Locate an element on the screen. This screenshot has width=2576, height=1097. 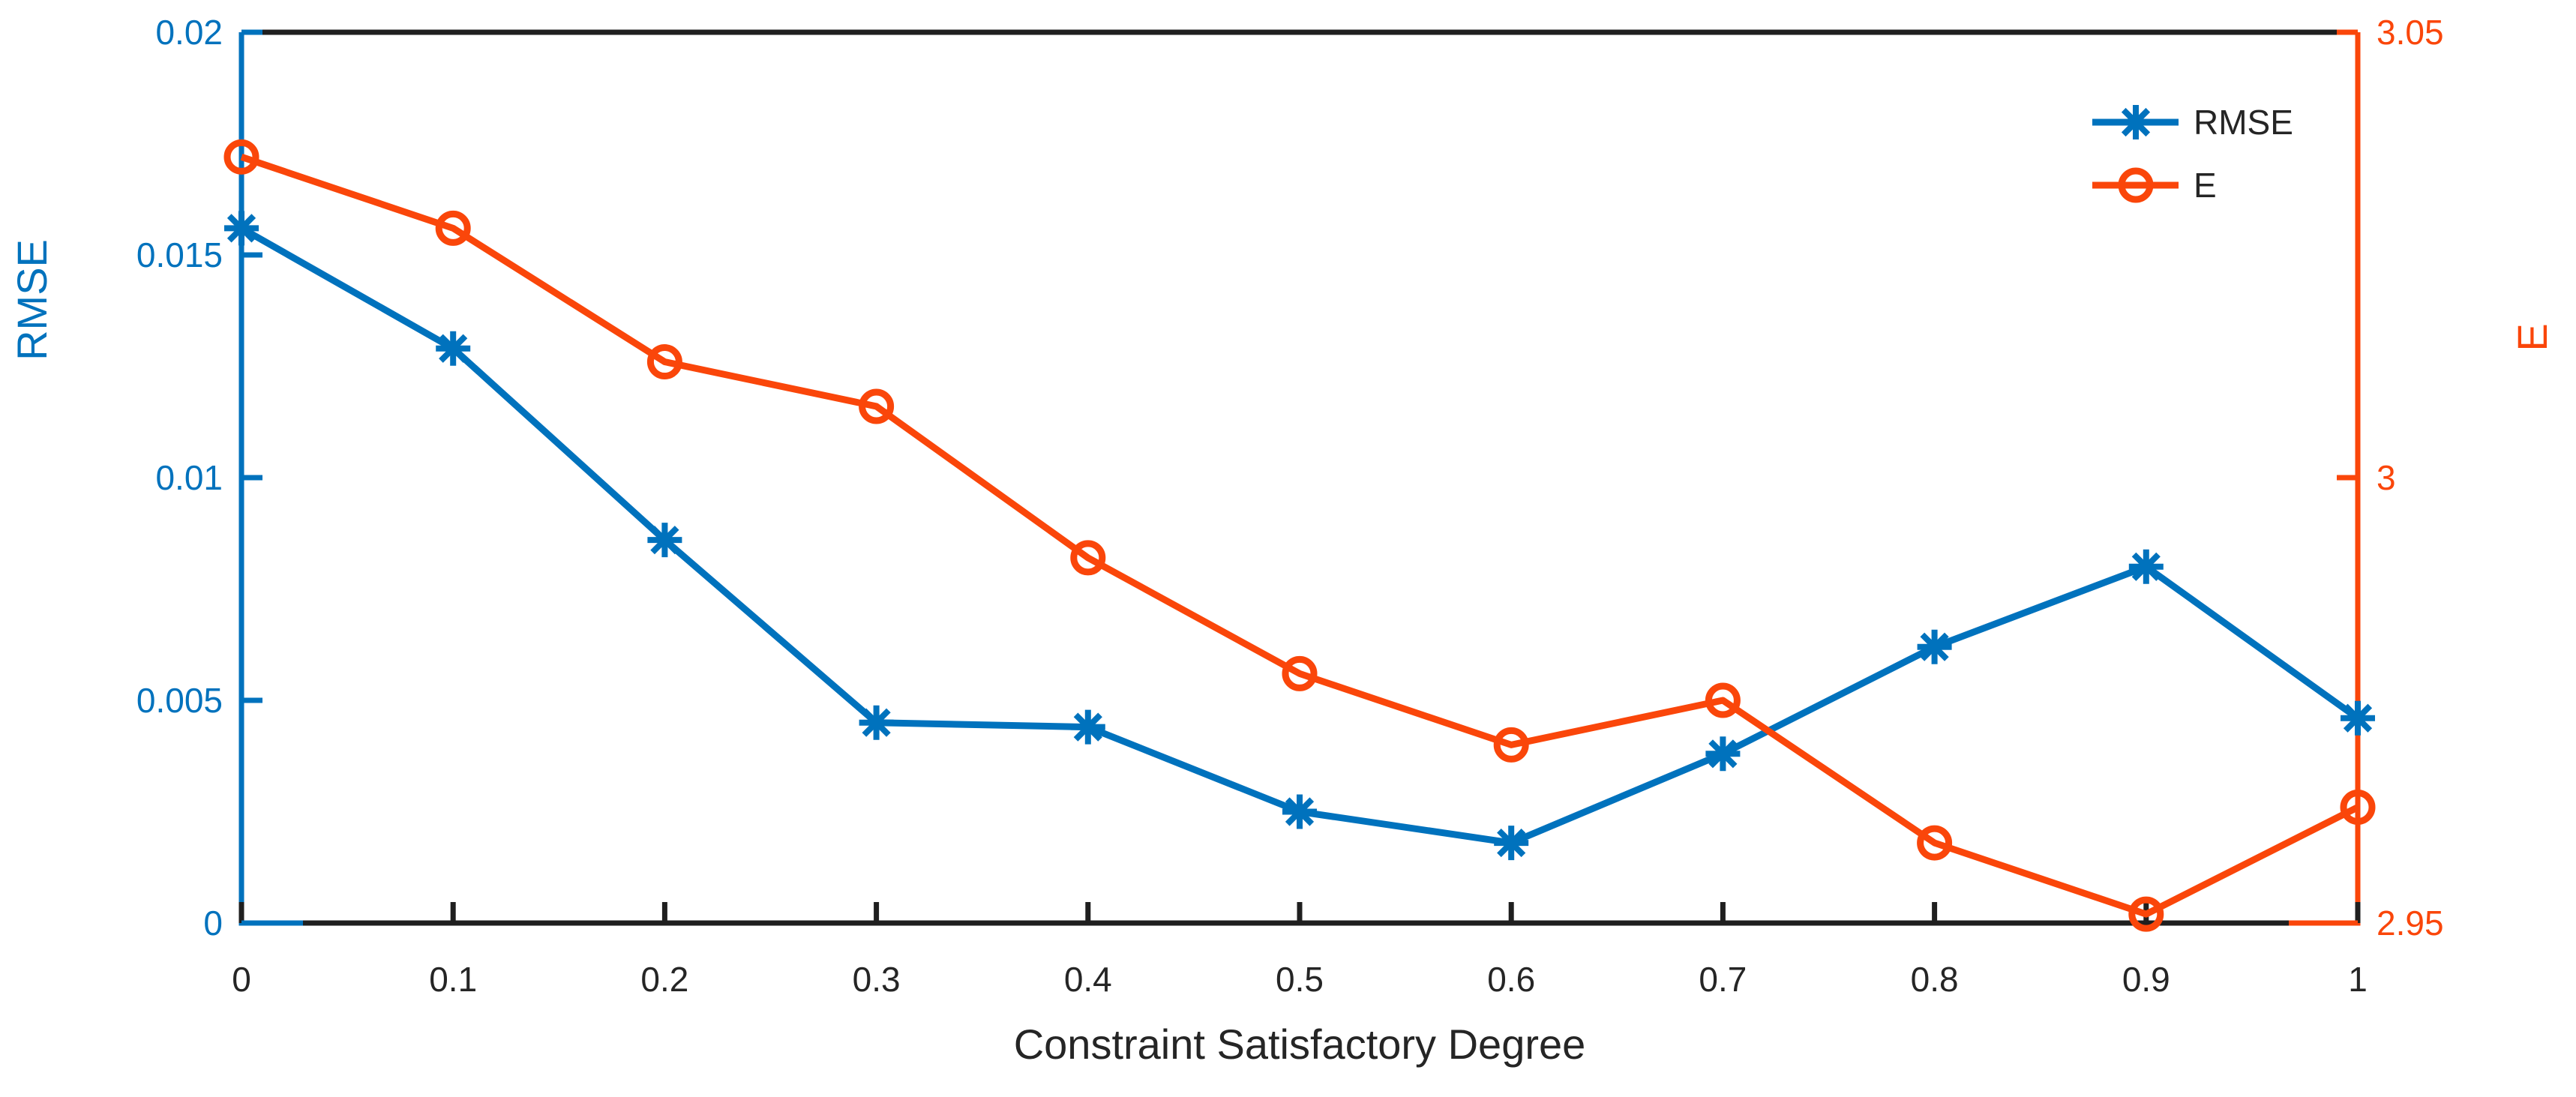
x-tick-label: 0.8 is located at coordinates (1935, 979).